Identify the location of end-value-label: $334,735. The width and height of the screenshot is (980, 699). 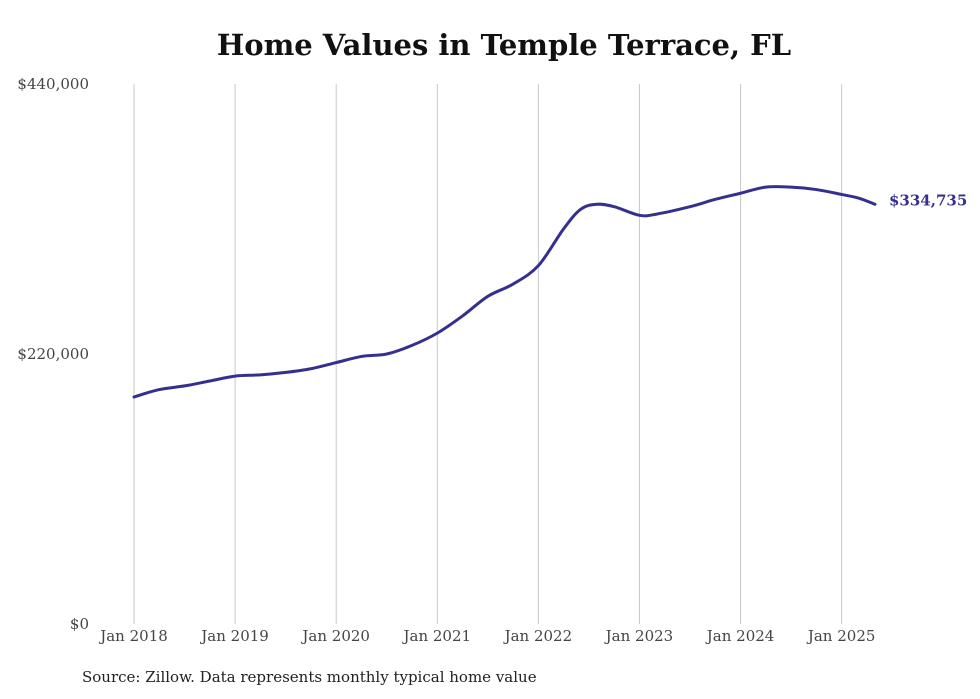
(928, 200).